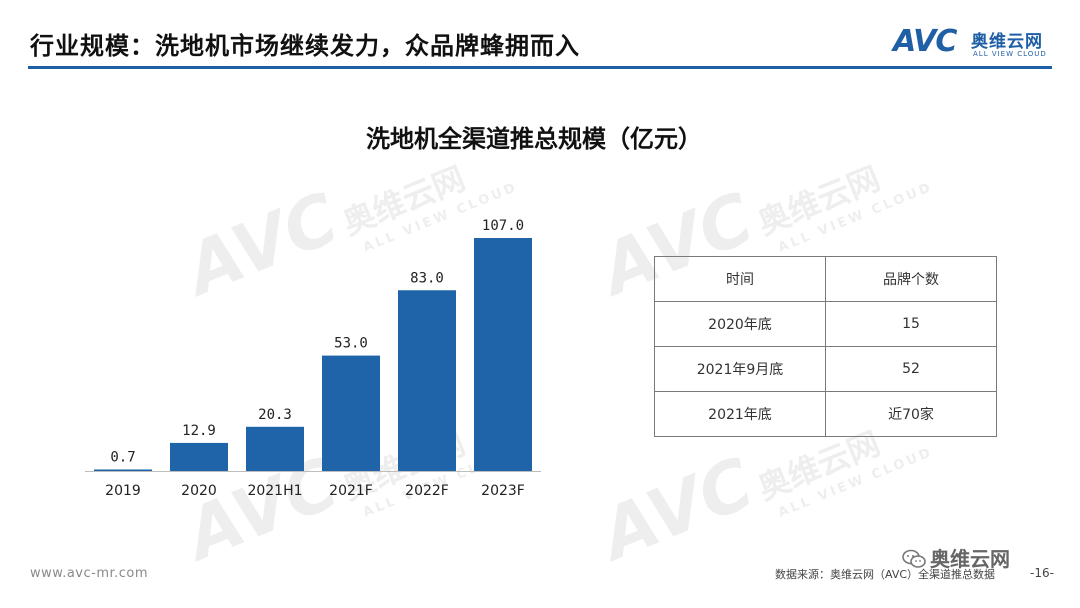 The image size is (1080, 608). Describe the element at coordinates (427, 491) in the screenshot. I see `x-tick-label-2022F: 2022F` at that location.